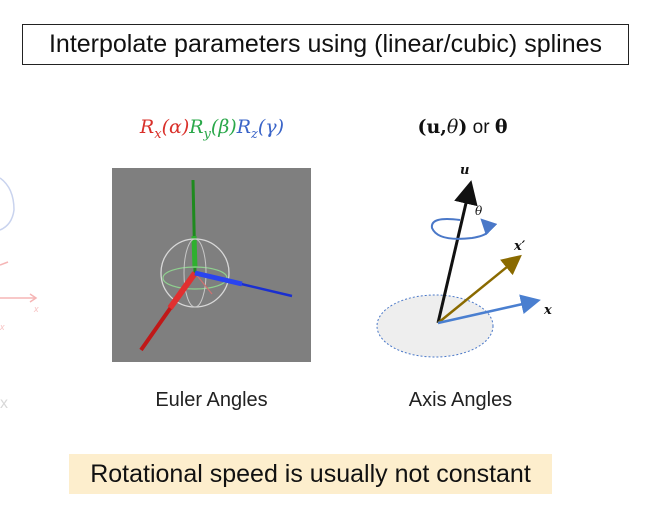  I want to click on euler-term-rz: Rz(γ), so click(260, 129).